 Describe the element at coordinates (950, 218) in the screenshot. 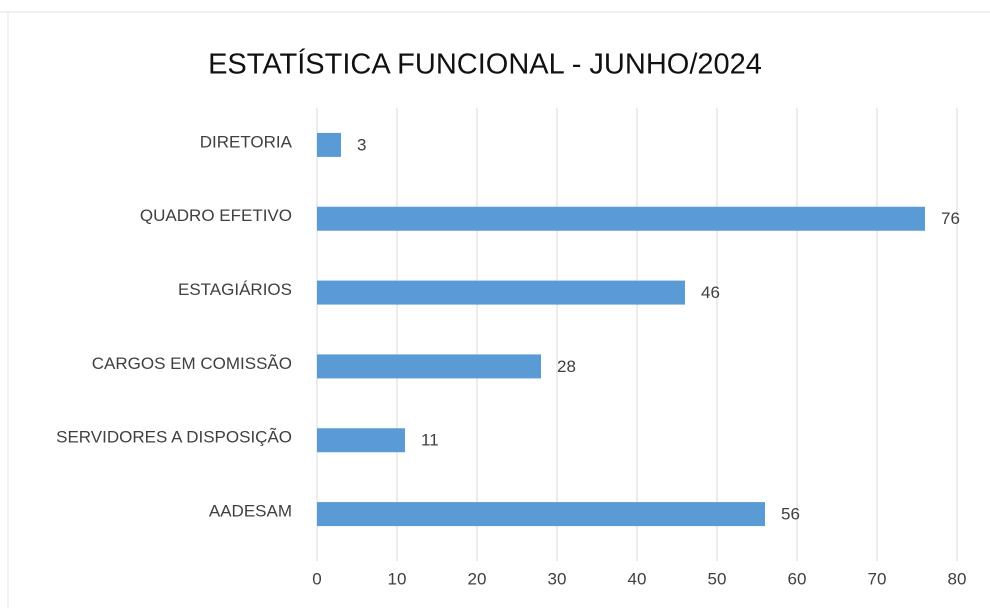

I see `data-label: 76` at that location.